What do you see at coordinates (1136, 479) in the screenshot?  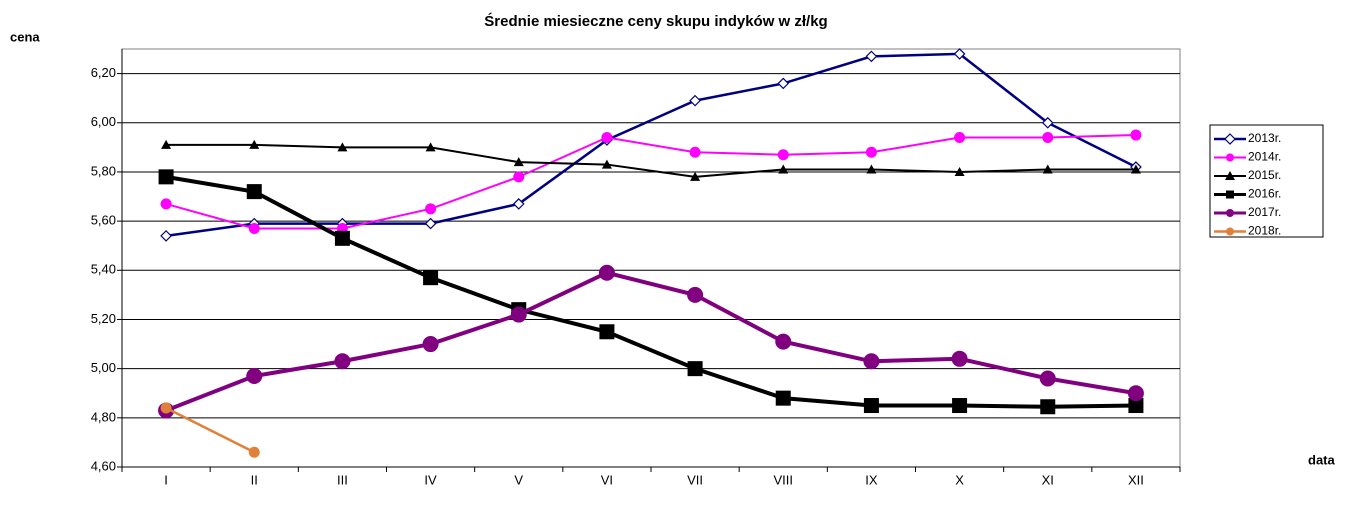 I see `x-tick-label: XII` at bounding box center [1136, 479].